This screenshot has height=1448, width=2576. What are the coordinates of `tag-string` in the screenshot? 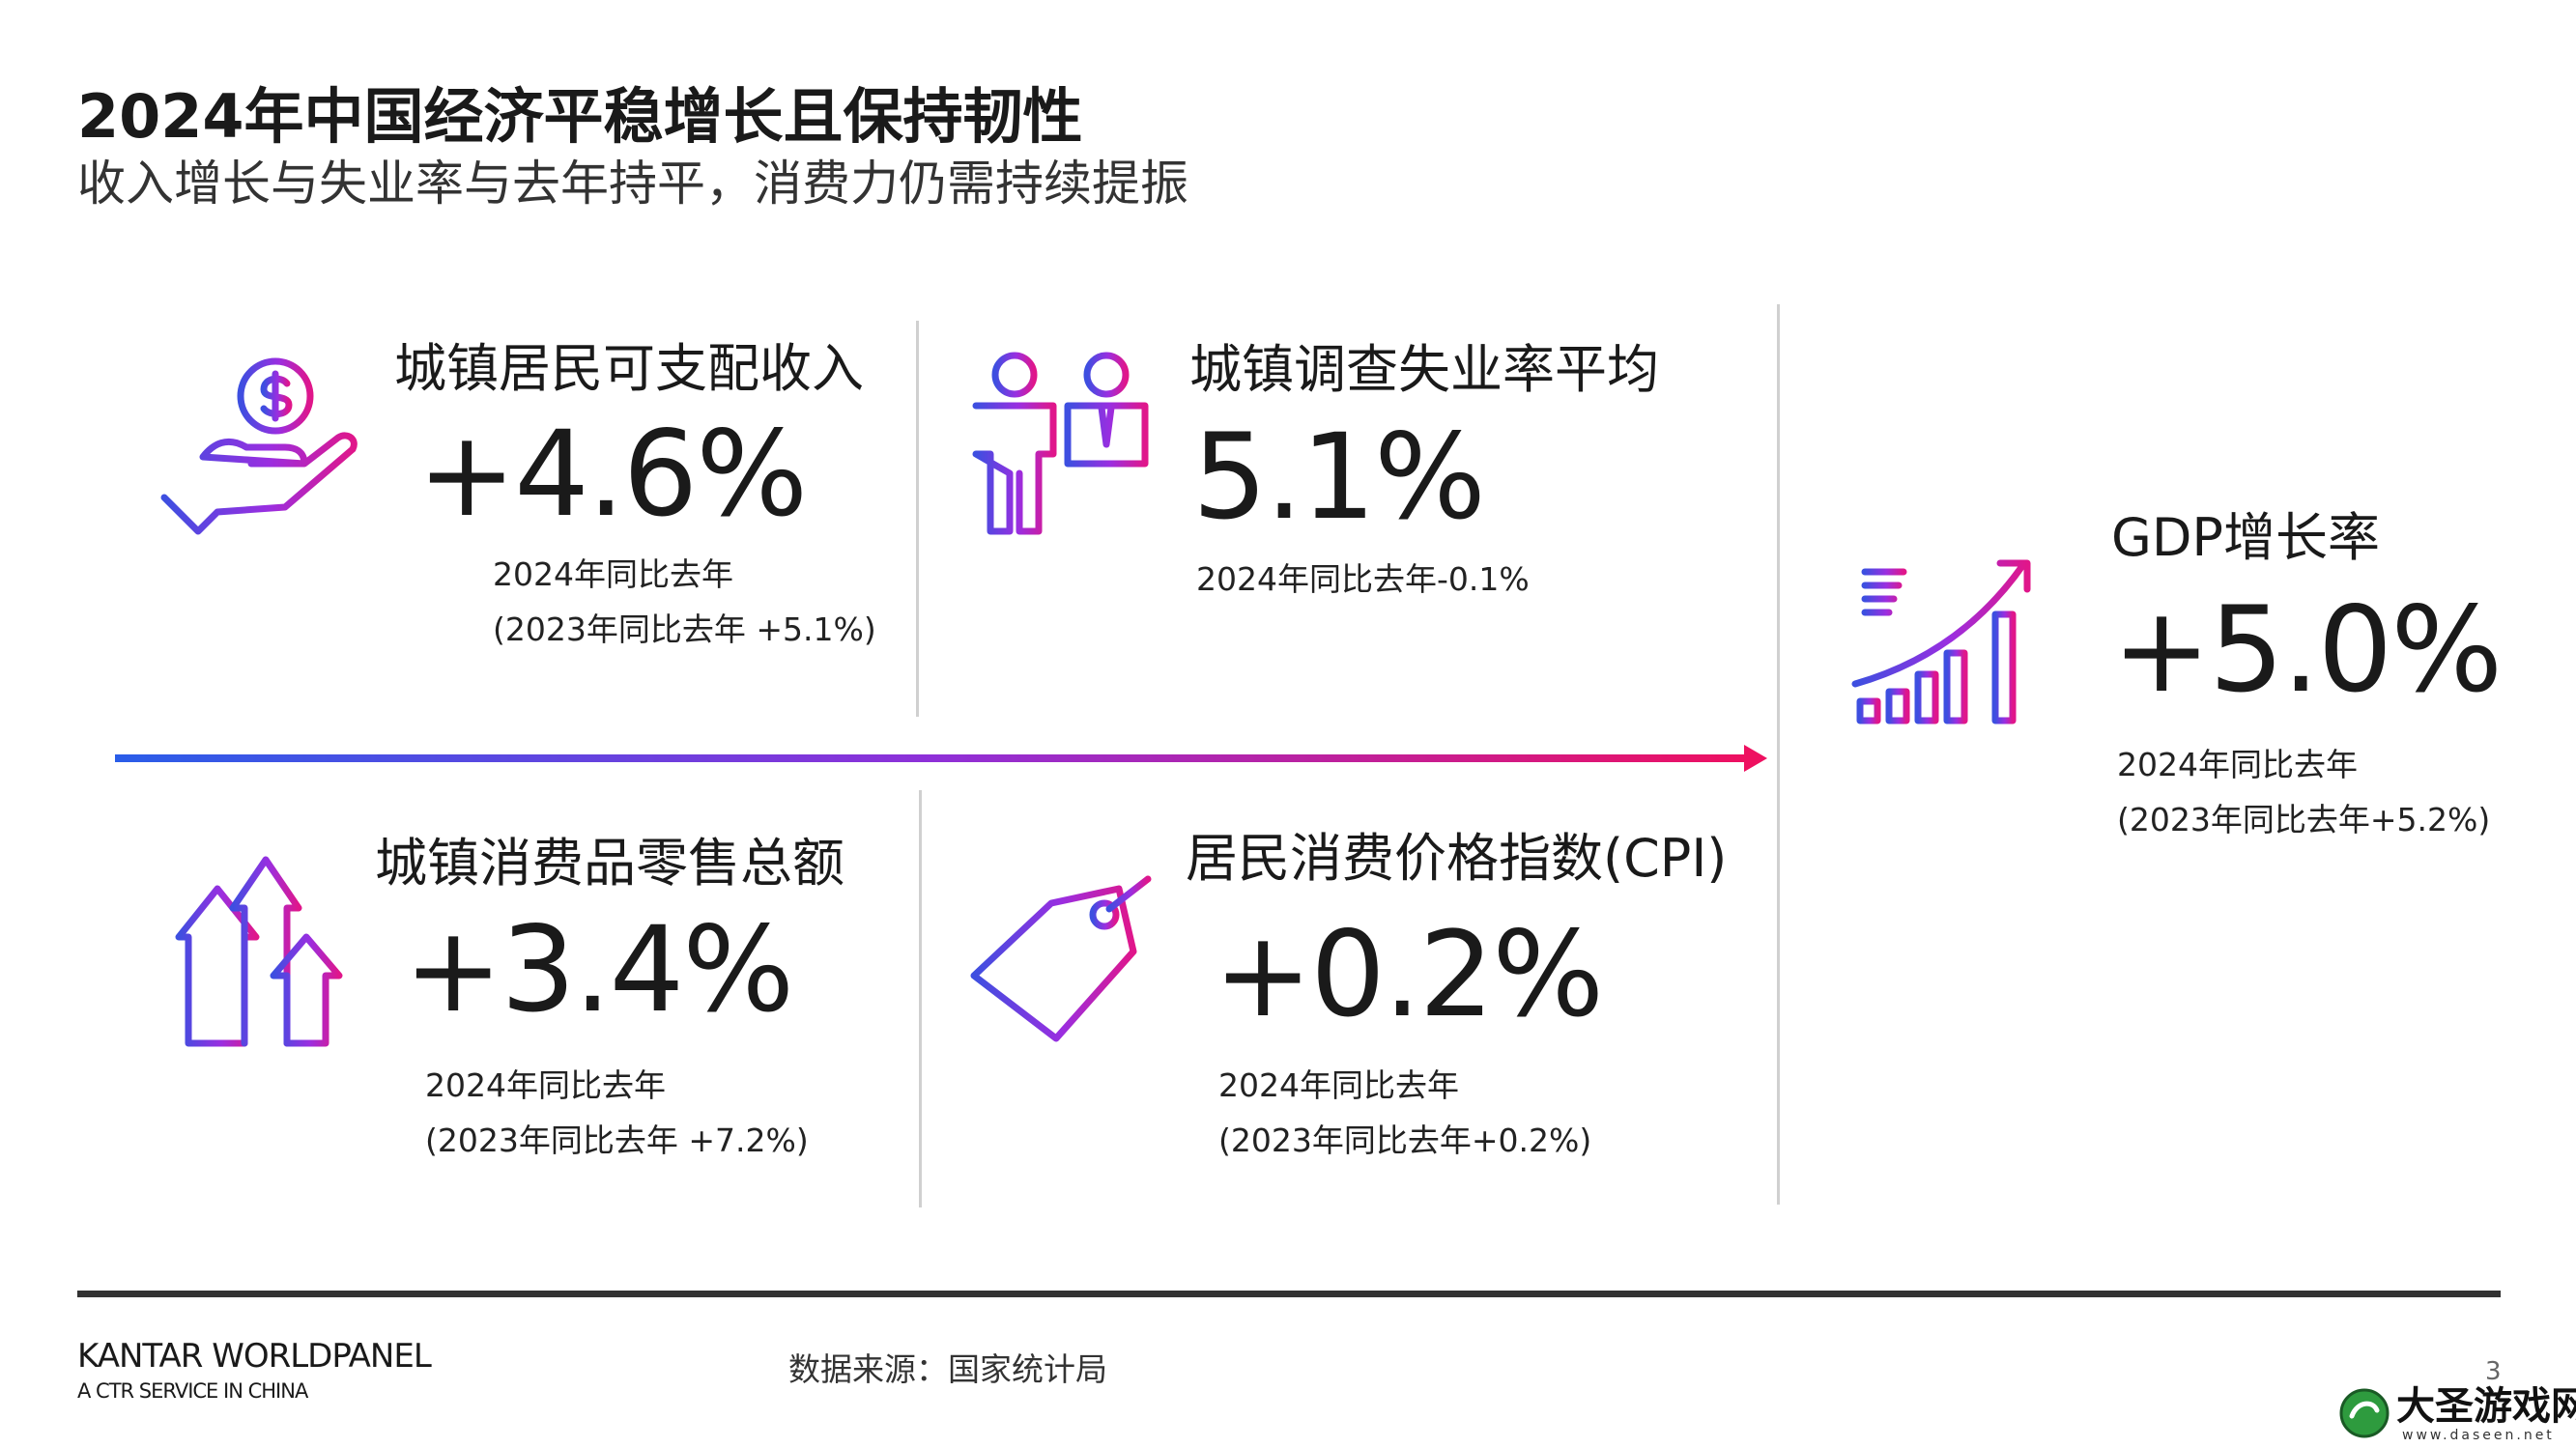 It's located at (1128, 894).